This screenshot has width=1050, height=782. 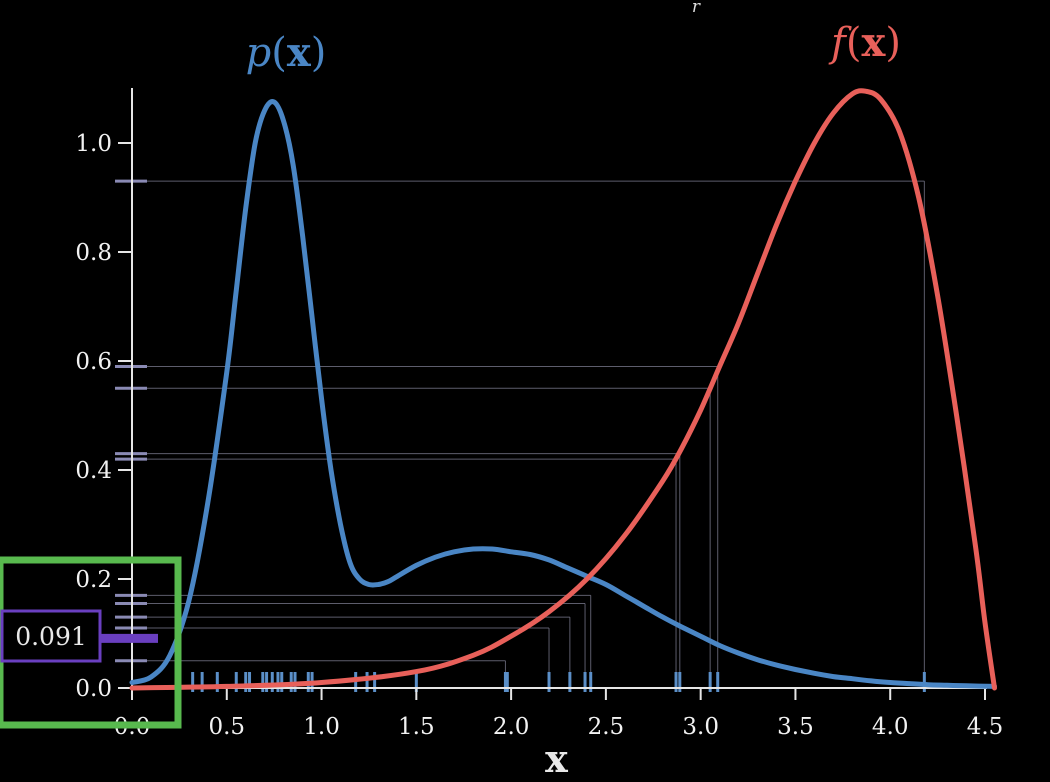 I want to click on y-tick-label: 0.6, so click(x=93, y=362).